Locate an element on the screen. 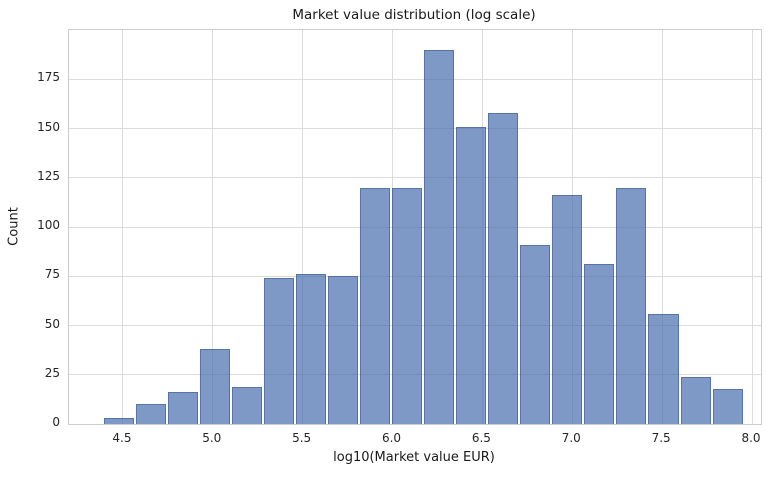  x-axis-label: log10(Market value EUR) is located at coordinates (414, 457).